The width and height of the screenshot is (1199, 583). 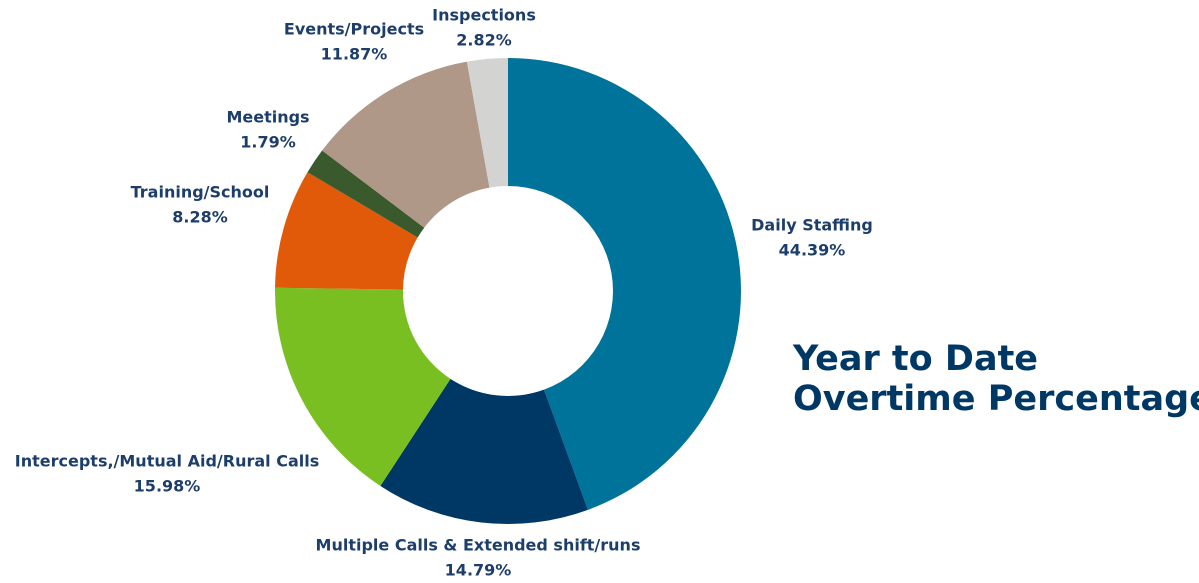 I want to click on slice-value-label: 14.79%, so click(x=478, y=570).